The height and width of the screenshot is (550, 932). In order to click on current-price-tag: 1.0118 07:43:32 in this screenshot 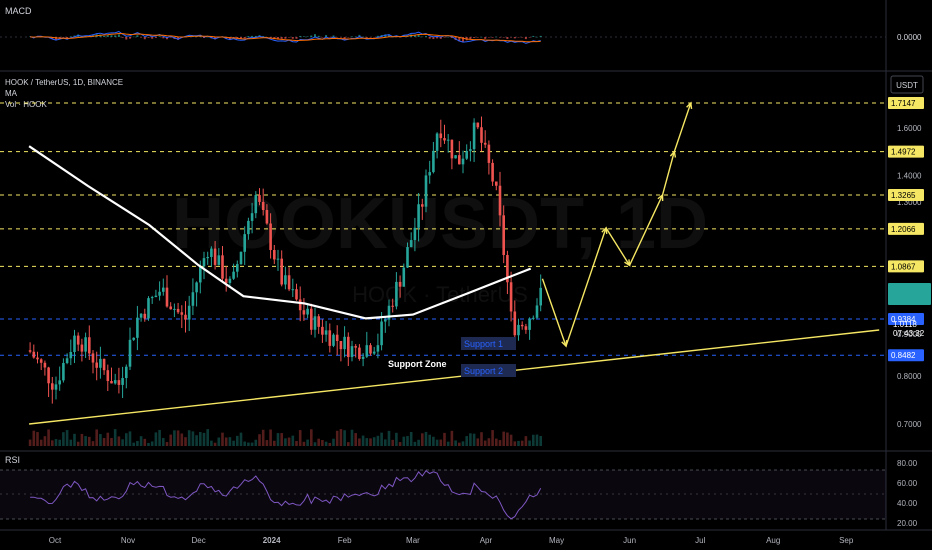, I will do `click(909, 310)`.